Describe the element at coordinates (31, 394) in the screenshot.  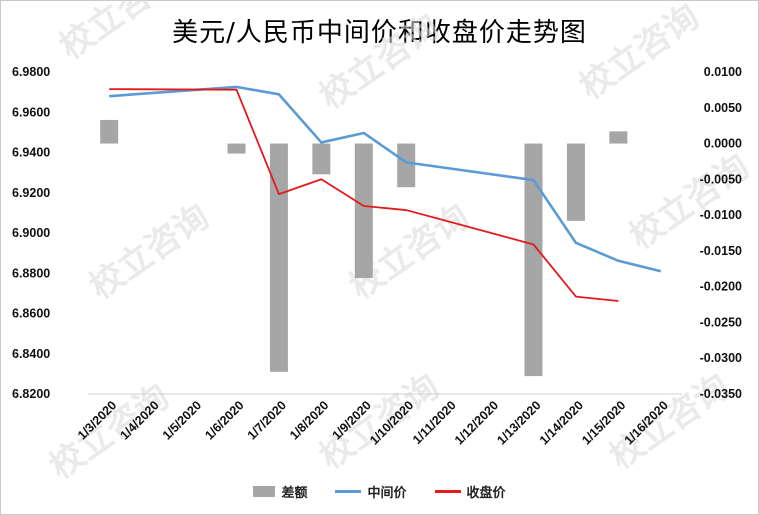
I see `left-tick-label: 6.8200` at that location.